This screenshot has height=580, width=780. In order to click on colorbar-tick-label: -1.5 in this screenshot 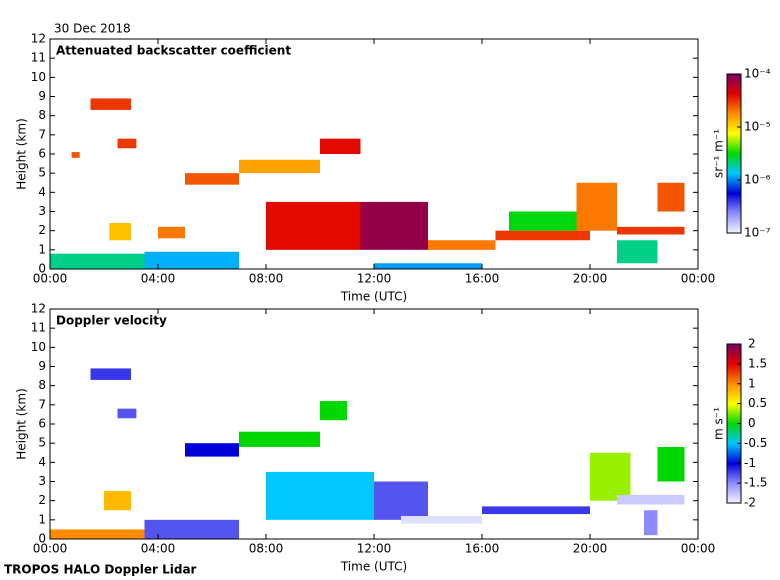, I will do `click(755, 483)`.